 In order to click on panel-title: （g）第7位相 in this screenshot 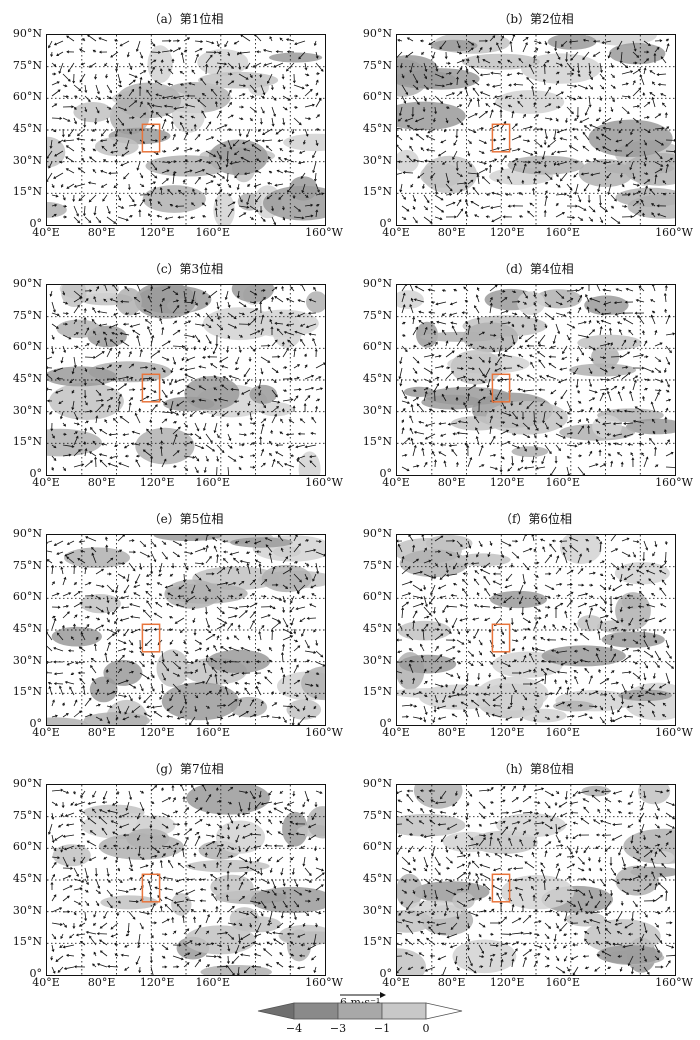, I will do `click(186, 769)`.